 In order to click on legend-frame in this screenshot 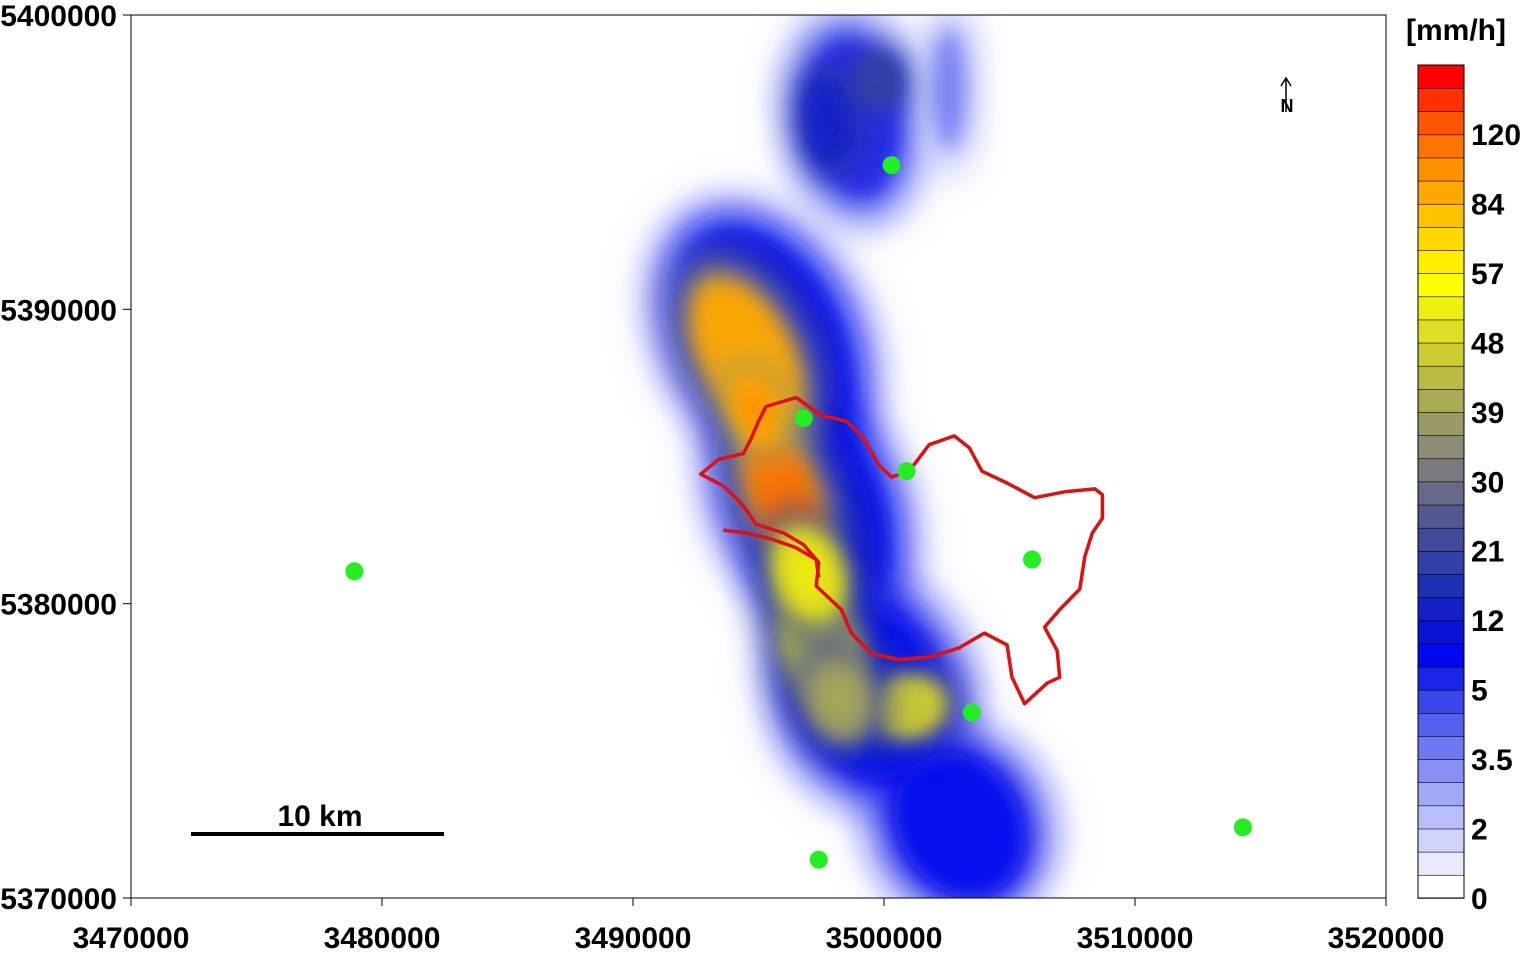, I will do `click(1441, 481)`.